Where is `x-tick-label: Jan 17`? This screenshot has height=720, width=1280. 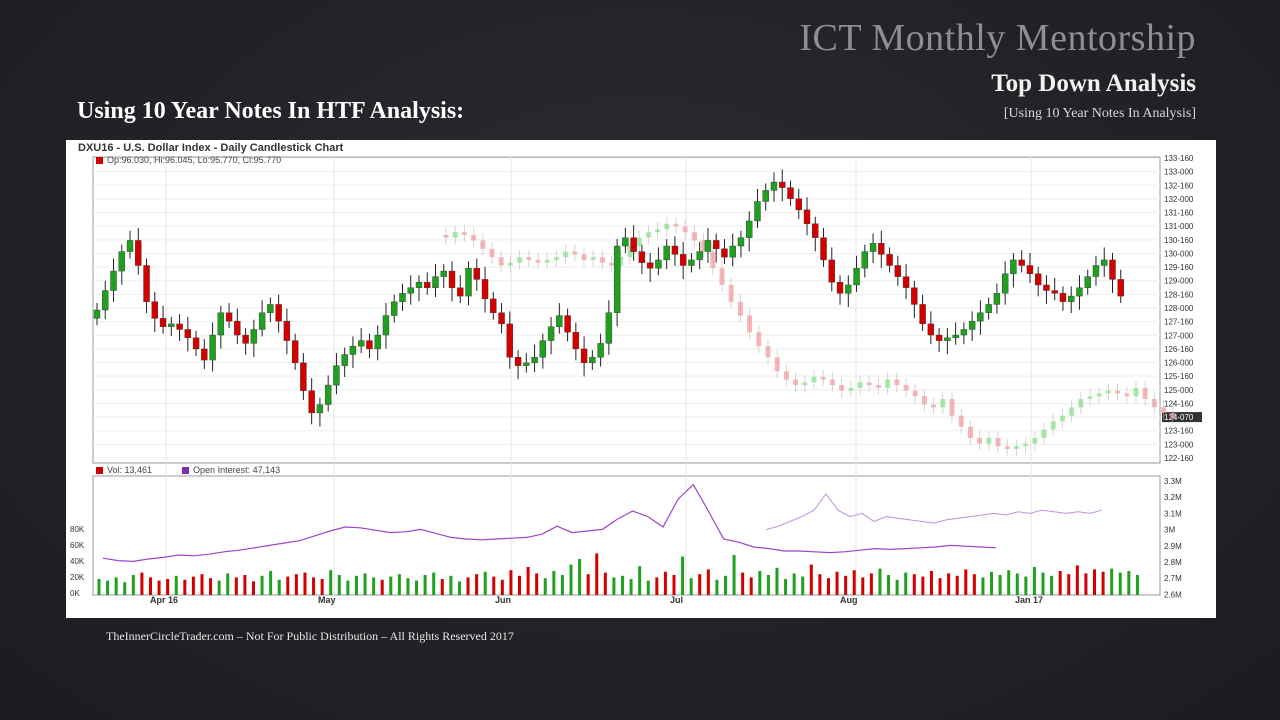 x-tick-label: Jan 17 is located at coordinates (1029, 600).